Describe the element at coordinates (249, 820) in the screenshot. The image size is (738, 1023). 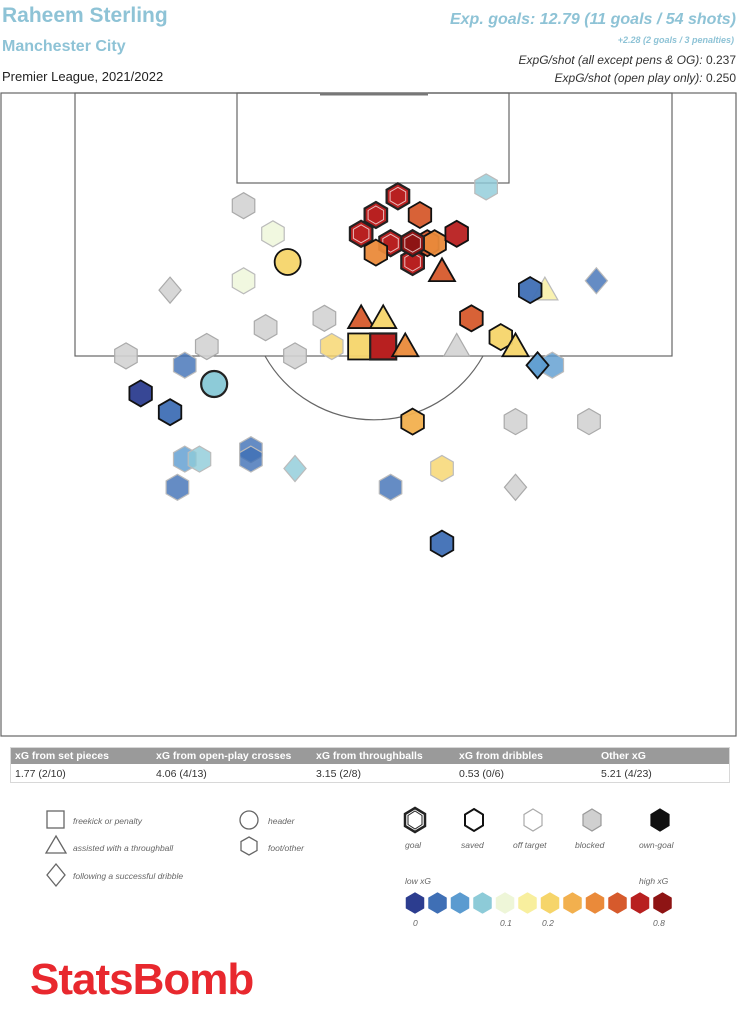
I see `header-circle-icon` at that location.